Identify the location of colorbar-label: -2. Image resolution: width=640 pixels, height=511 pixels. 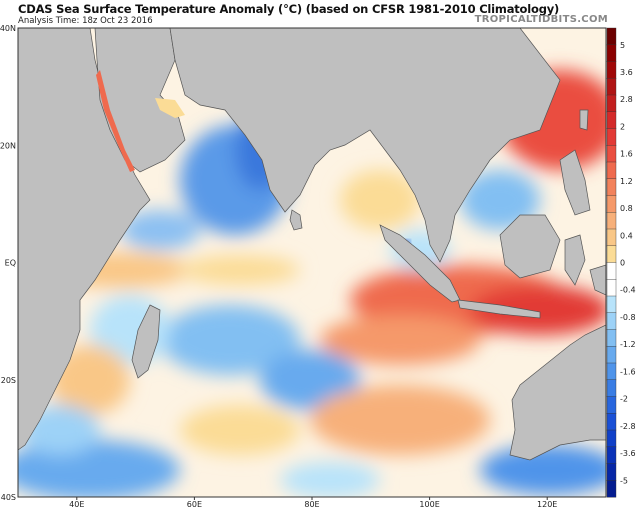
(624, 399).